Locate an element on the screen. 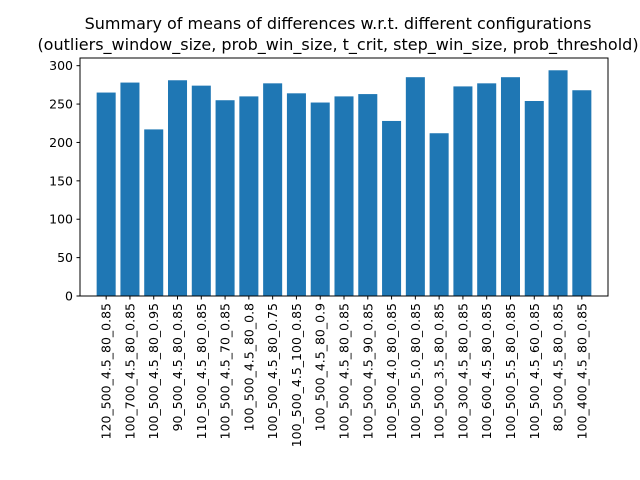 The height and width of the screenshot is (480, 640). x-tick-label-13: 100_500_5.0_80_0.85 is located at coordinates (415, 371).